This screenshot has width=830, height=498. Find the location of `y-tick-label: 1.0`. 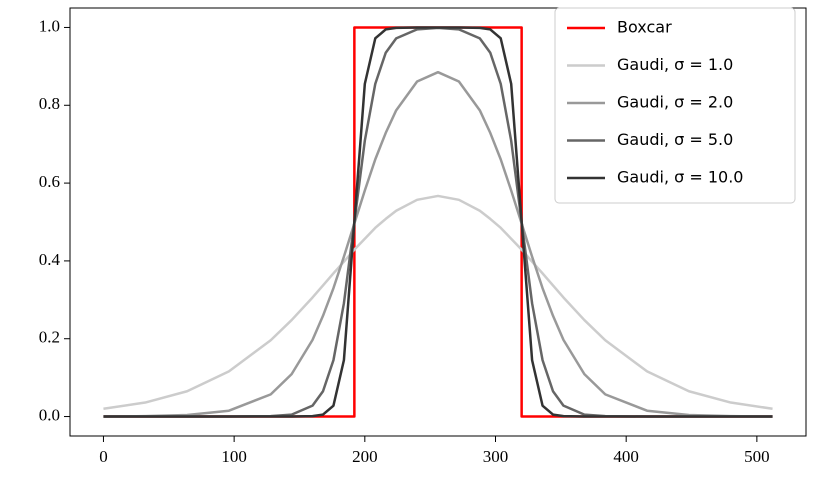

y-tick-label: 1.0 is located at coordinates (49, 25).